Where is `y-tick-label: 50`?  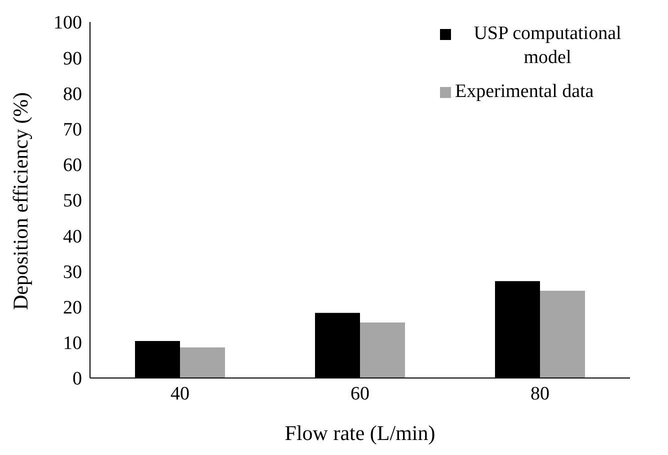
y-tick-label: 50 is located at coordinates (72, 201).